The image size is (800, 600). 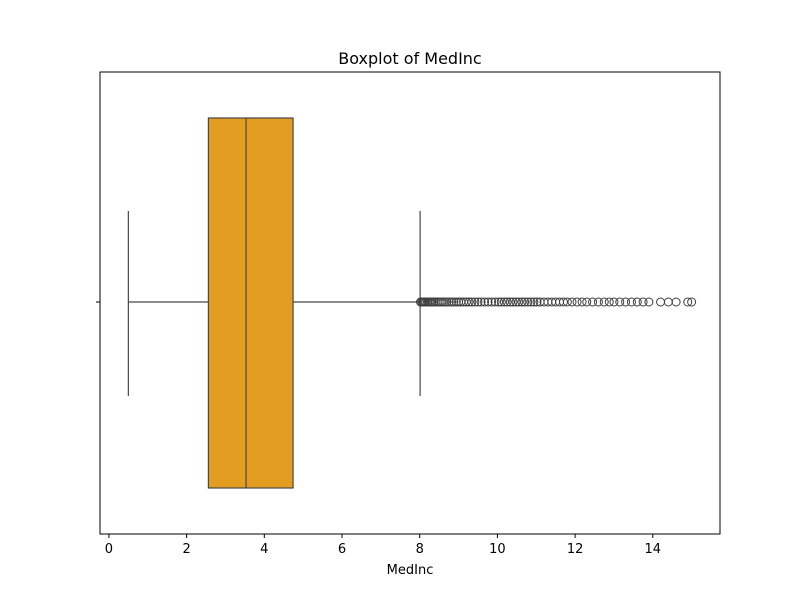 I want to click on x-tick-label: 8, so click(x=420, y=549).